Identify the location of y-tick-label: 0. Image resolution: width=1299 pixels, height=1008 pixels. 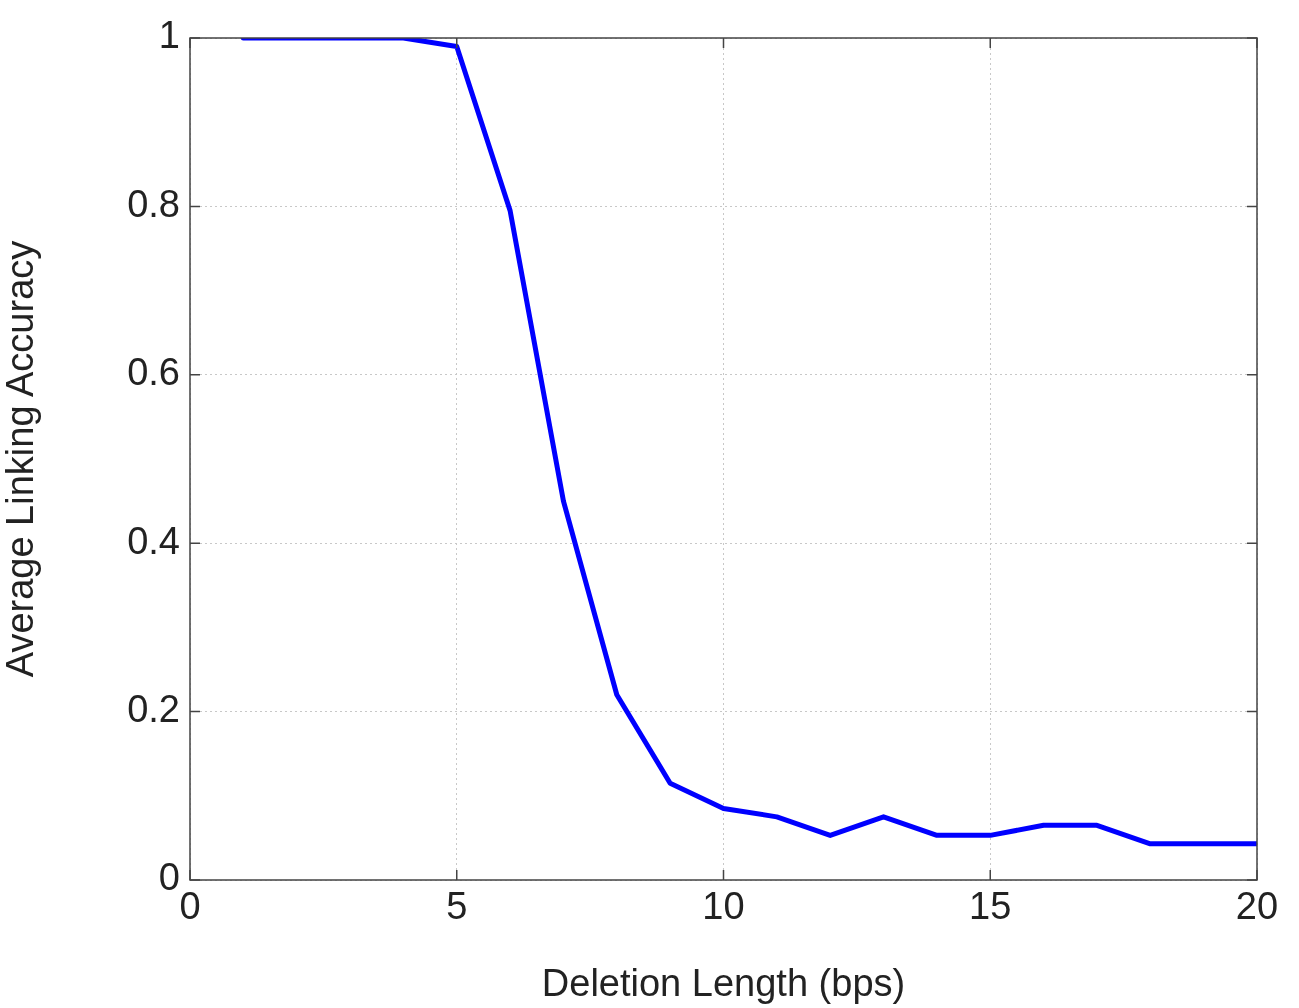
(169, 877).